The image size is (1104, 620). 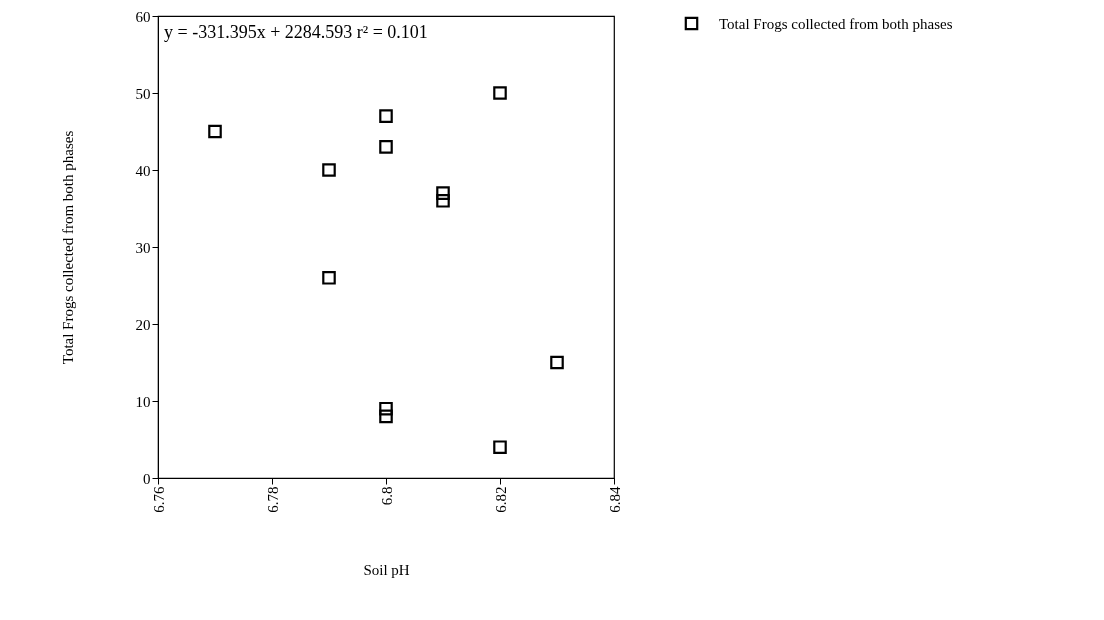 I want to click on y-tick-label: 50, so click(x=143, y=93).